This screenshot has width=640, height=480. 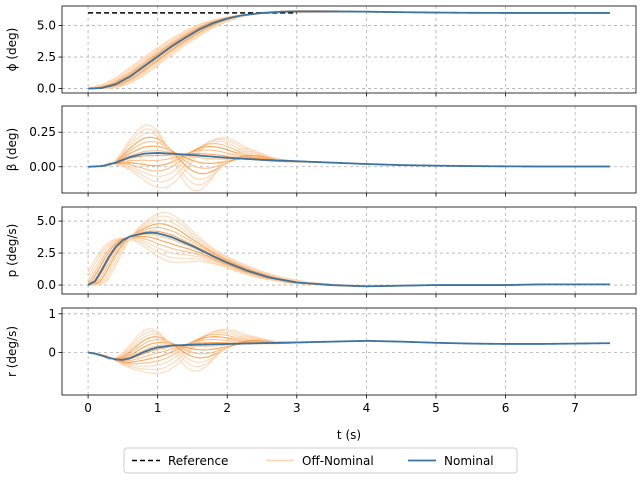 What do you see at coordinates (12, 351) in the screenshot?
I see `y-axis-label: r (deg/s)` at bounding box center [12, 351].